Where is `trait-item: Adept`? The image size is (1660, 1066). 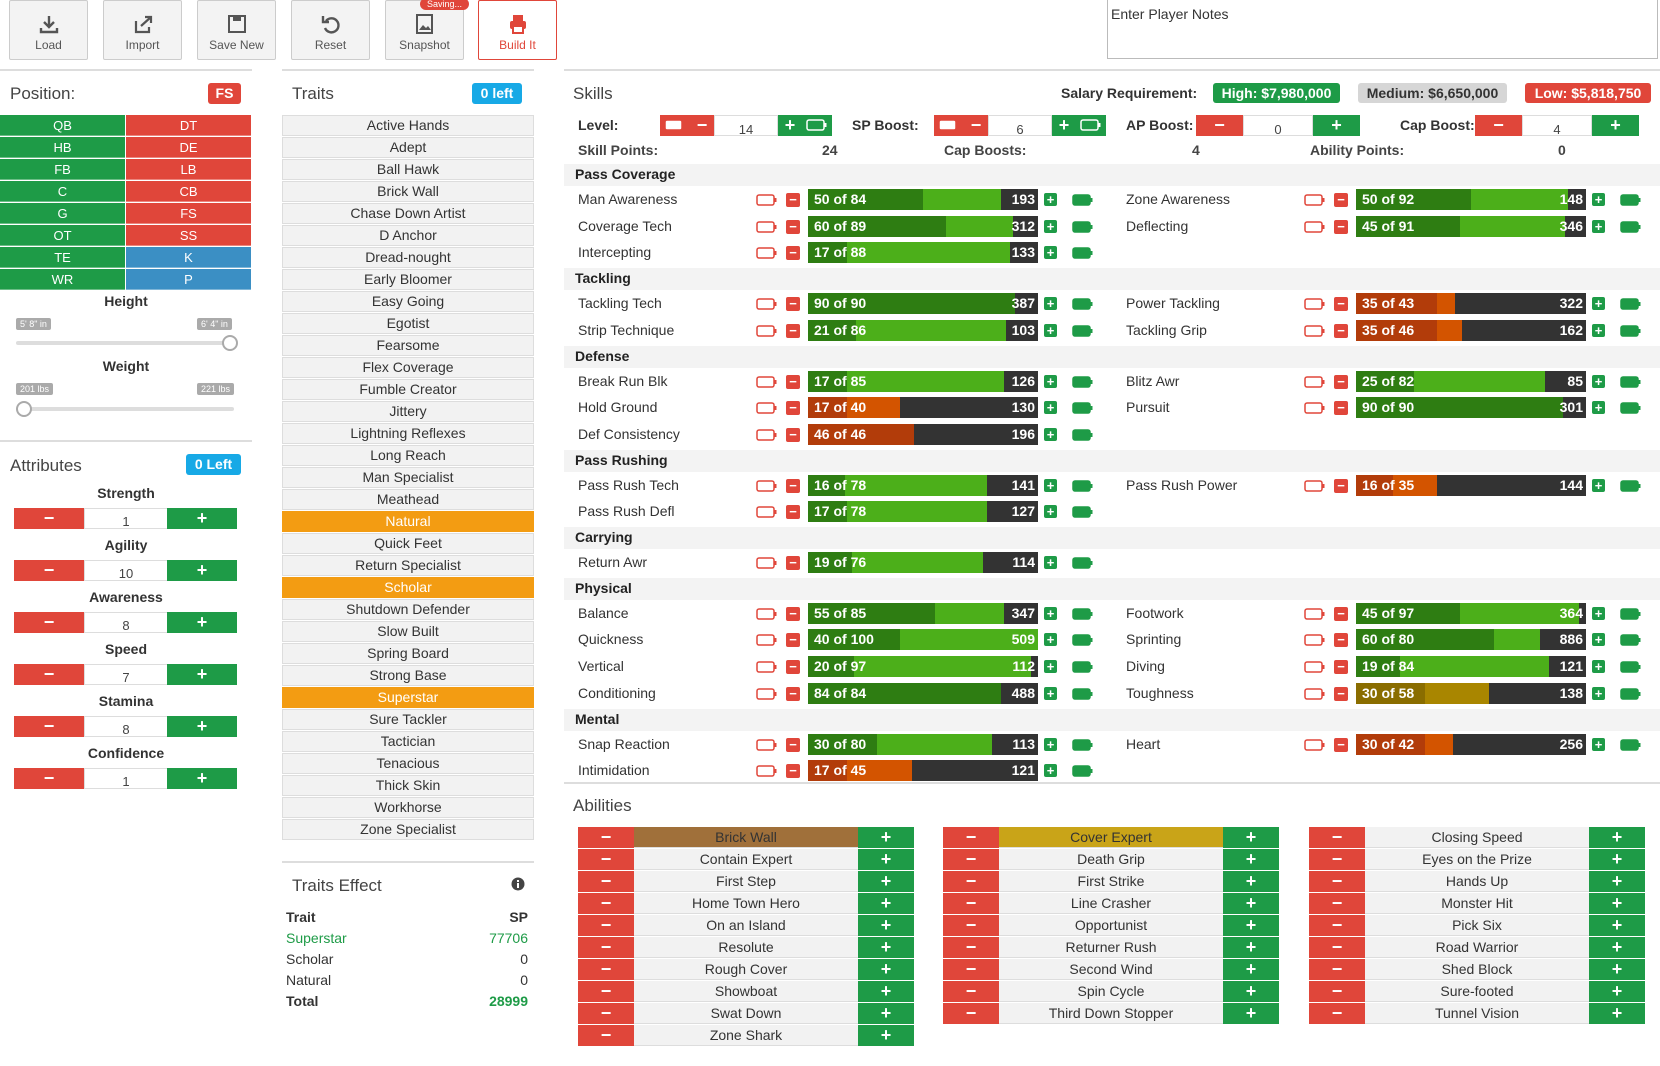 trait-item: Adept is located at coordinates (408, 147).